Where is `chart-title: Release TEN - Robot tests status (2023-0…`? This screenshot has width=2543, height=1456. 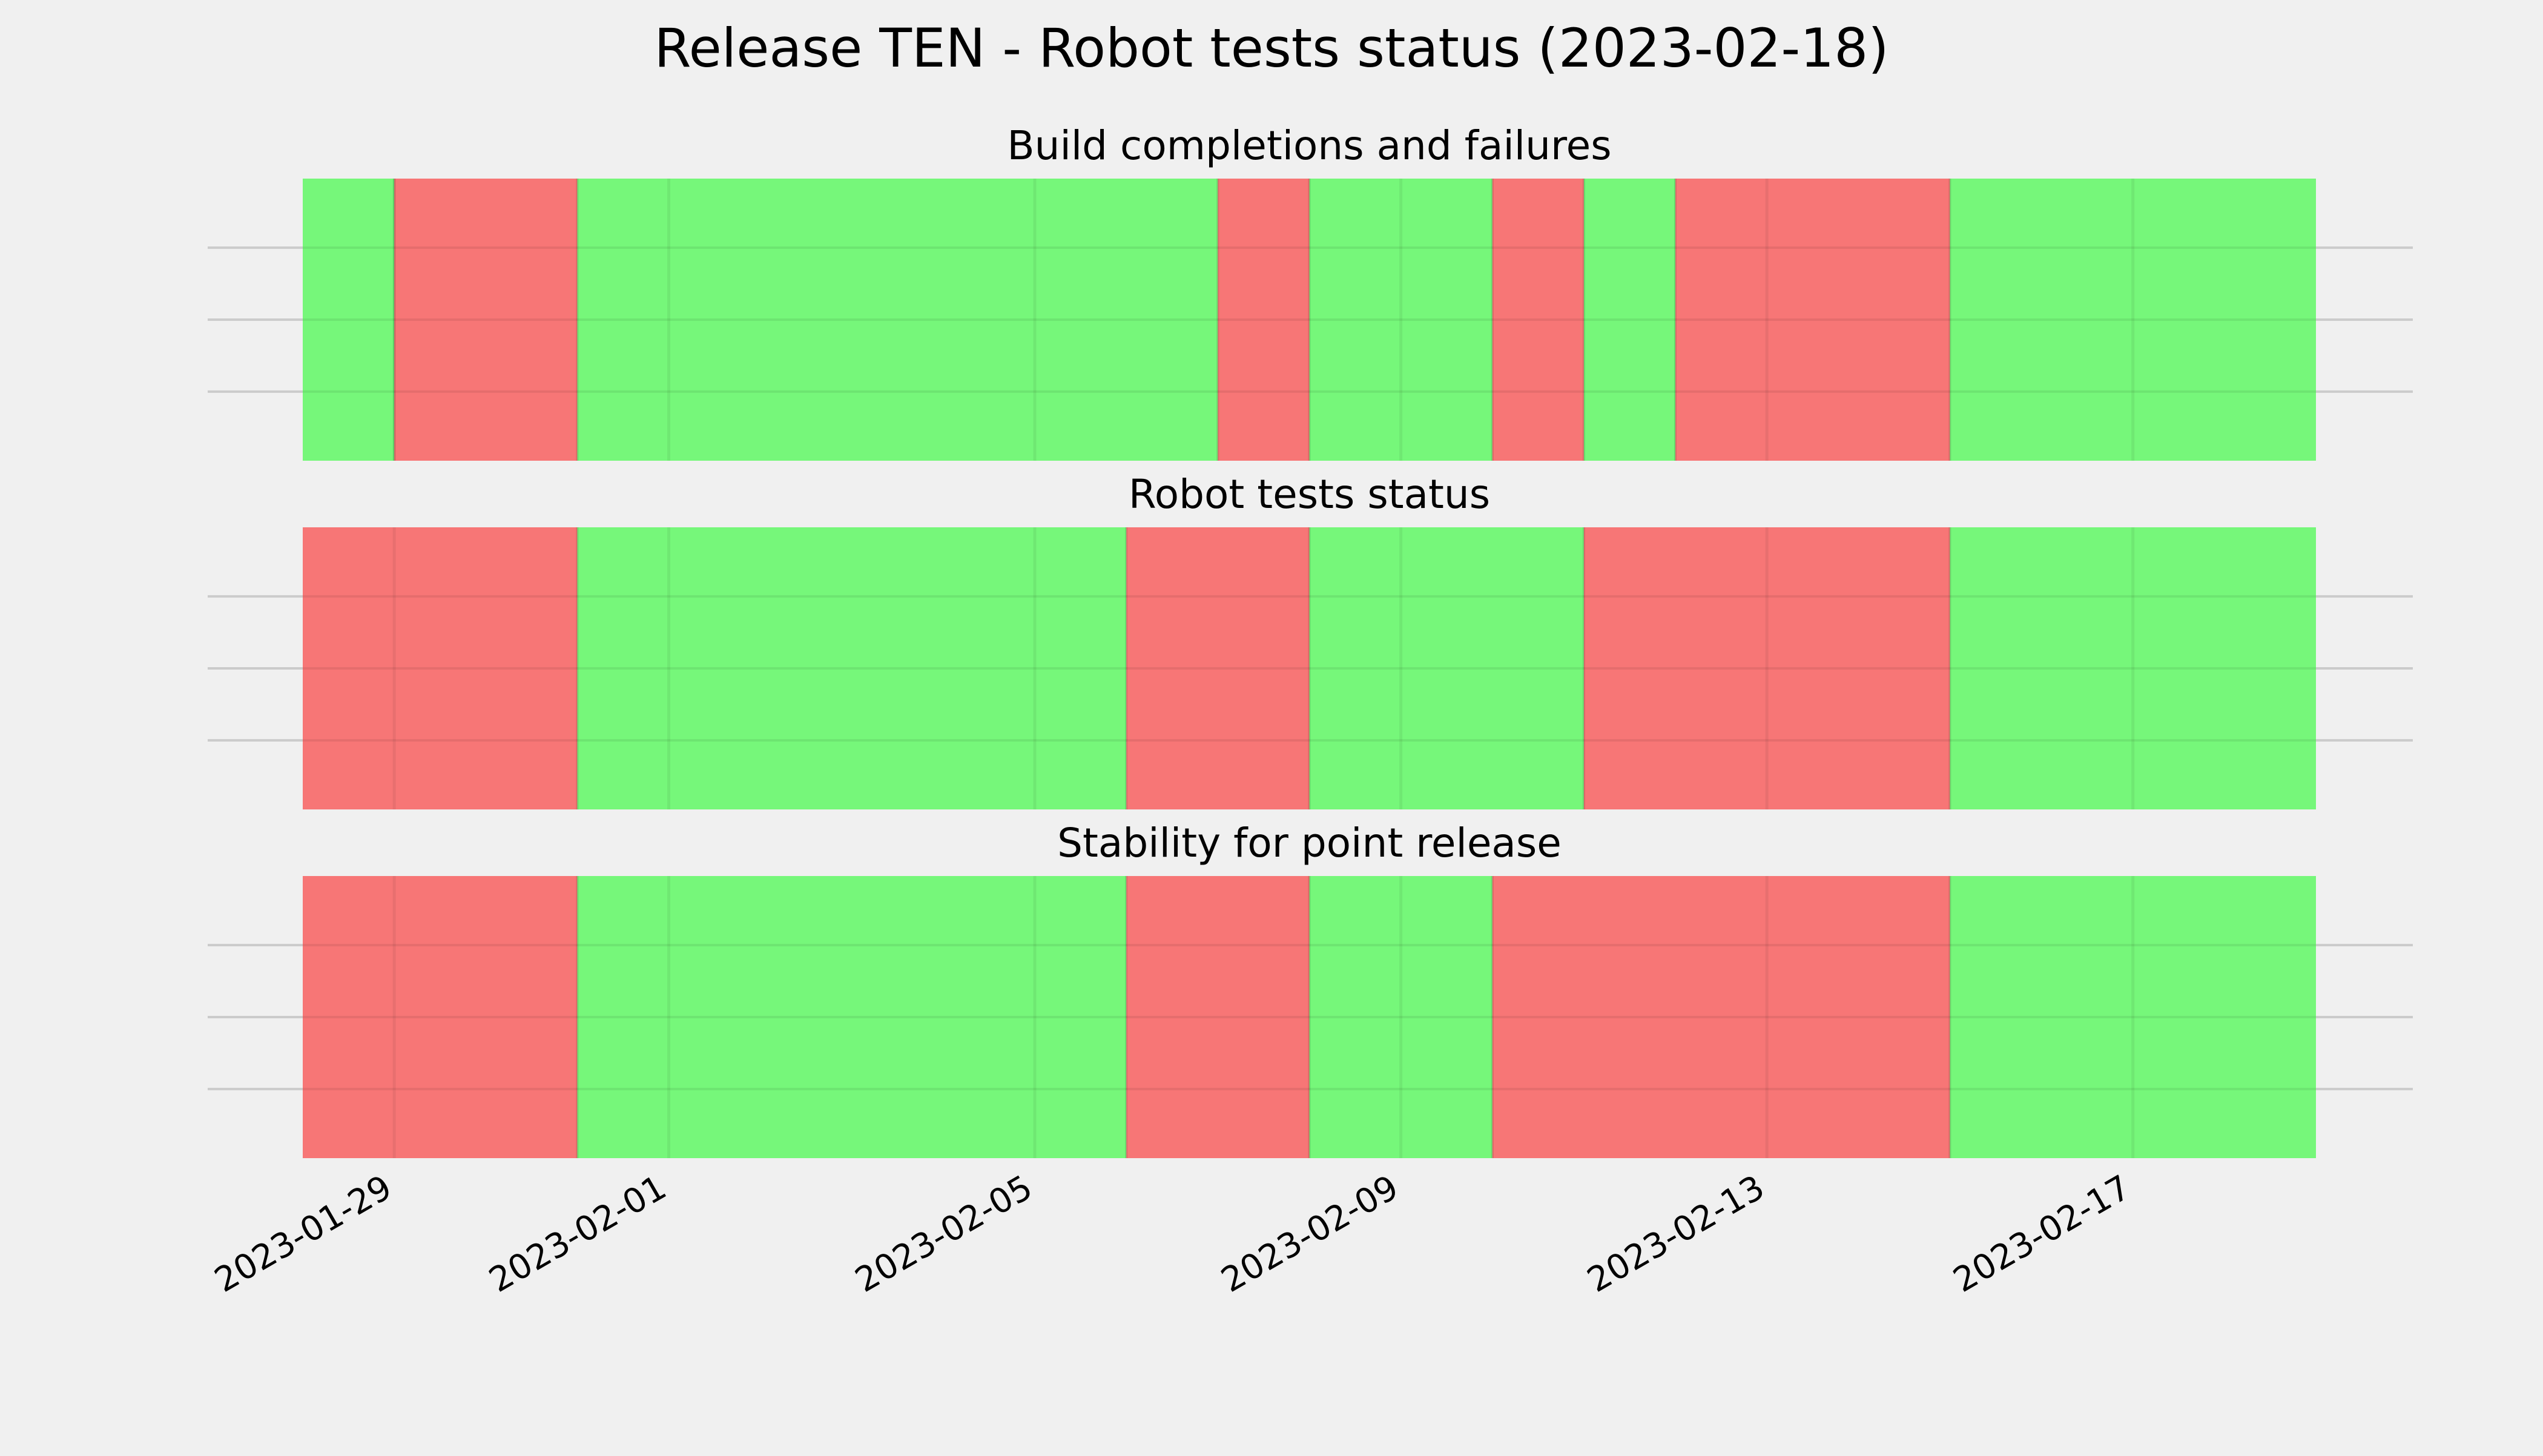
chart-title: Release TEN - Robot tests status (2023-0… is located at coordinates (1271, 48).